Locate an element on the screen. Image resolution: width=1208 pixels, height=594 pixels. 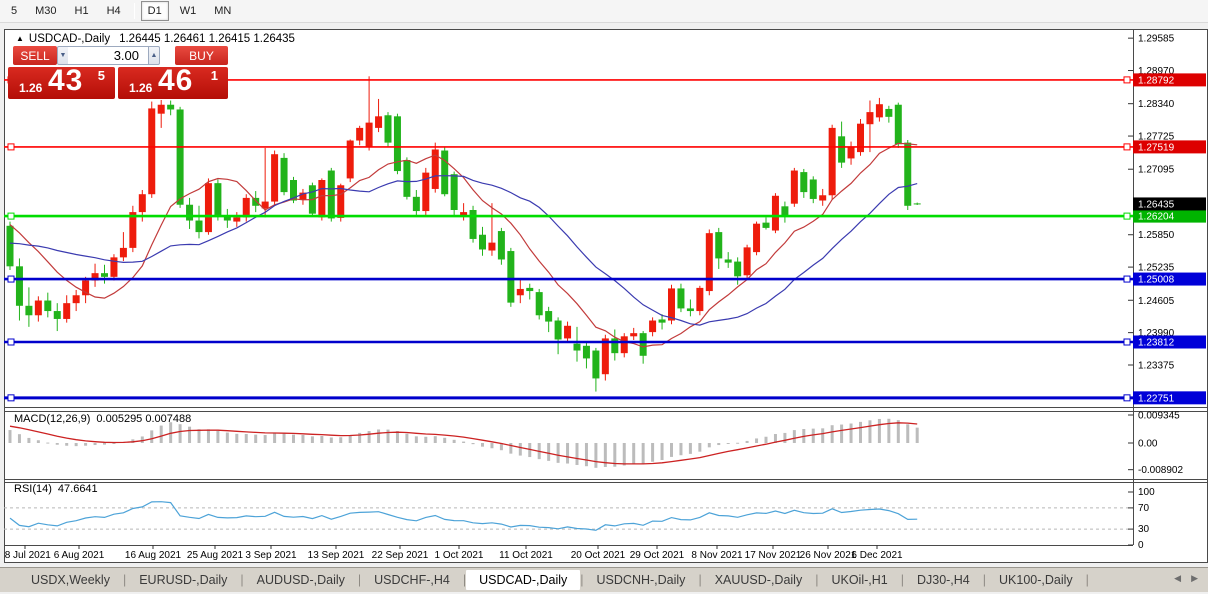
price-tick-label: 1.23990 is located at coordinates (1156, 333).